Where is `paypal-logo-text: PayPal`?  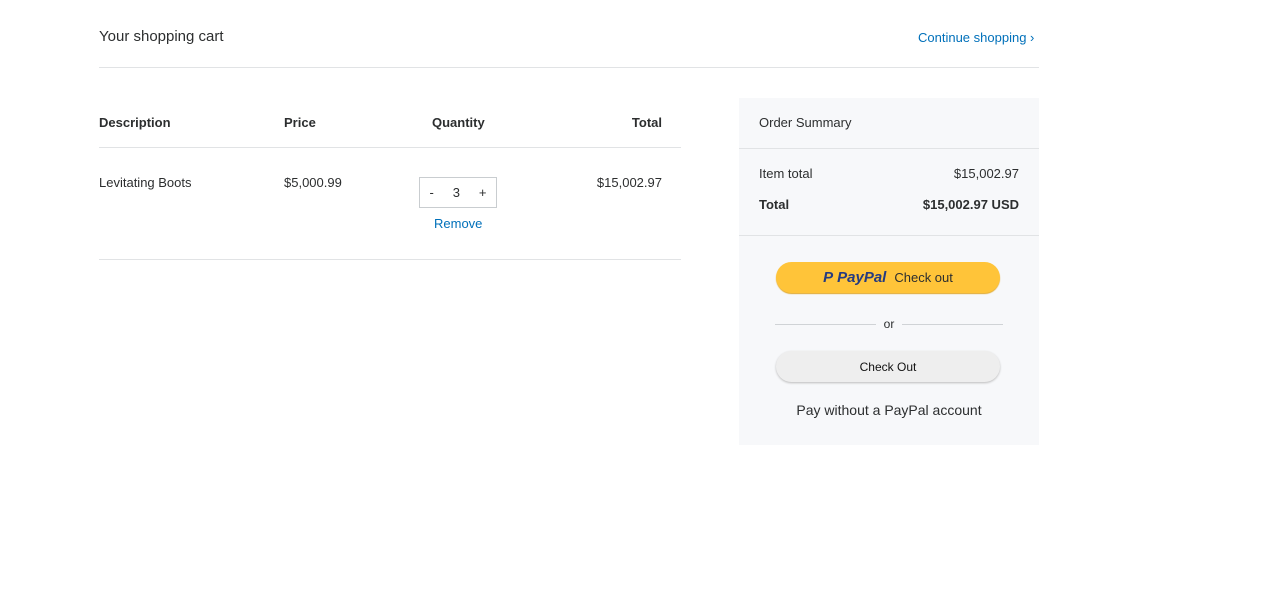
paypal-logo-text: PayPal is located at coordinates (862, 277).